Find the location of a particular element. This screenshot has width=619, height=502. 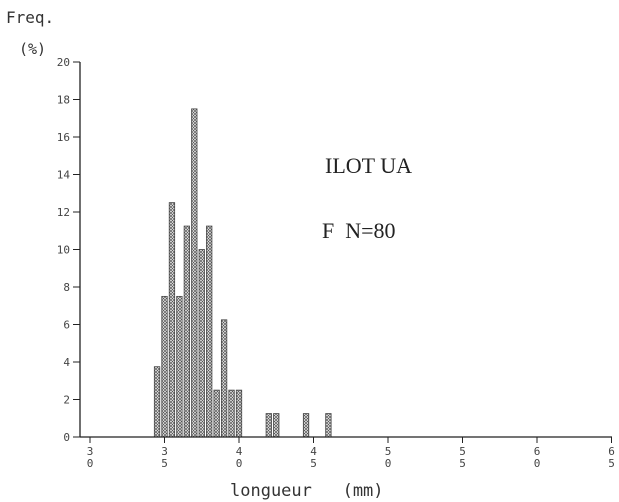

y-tick-label: 12 is located at coordinates (63, 212).